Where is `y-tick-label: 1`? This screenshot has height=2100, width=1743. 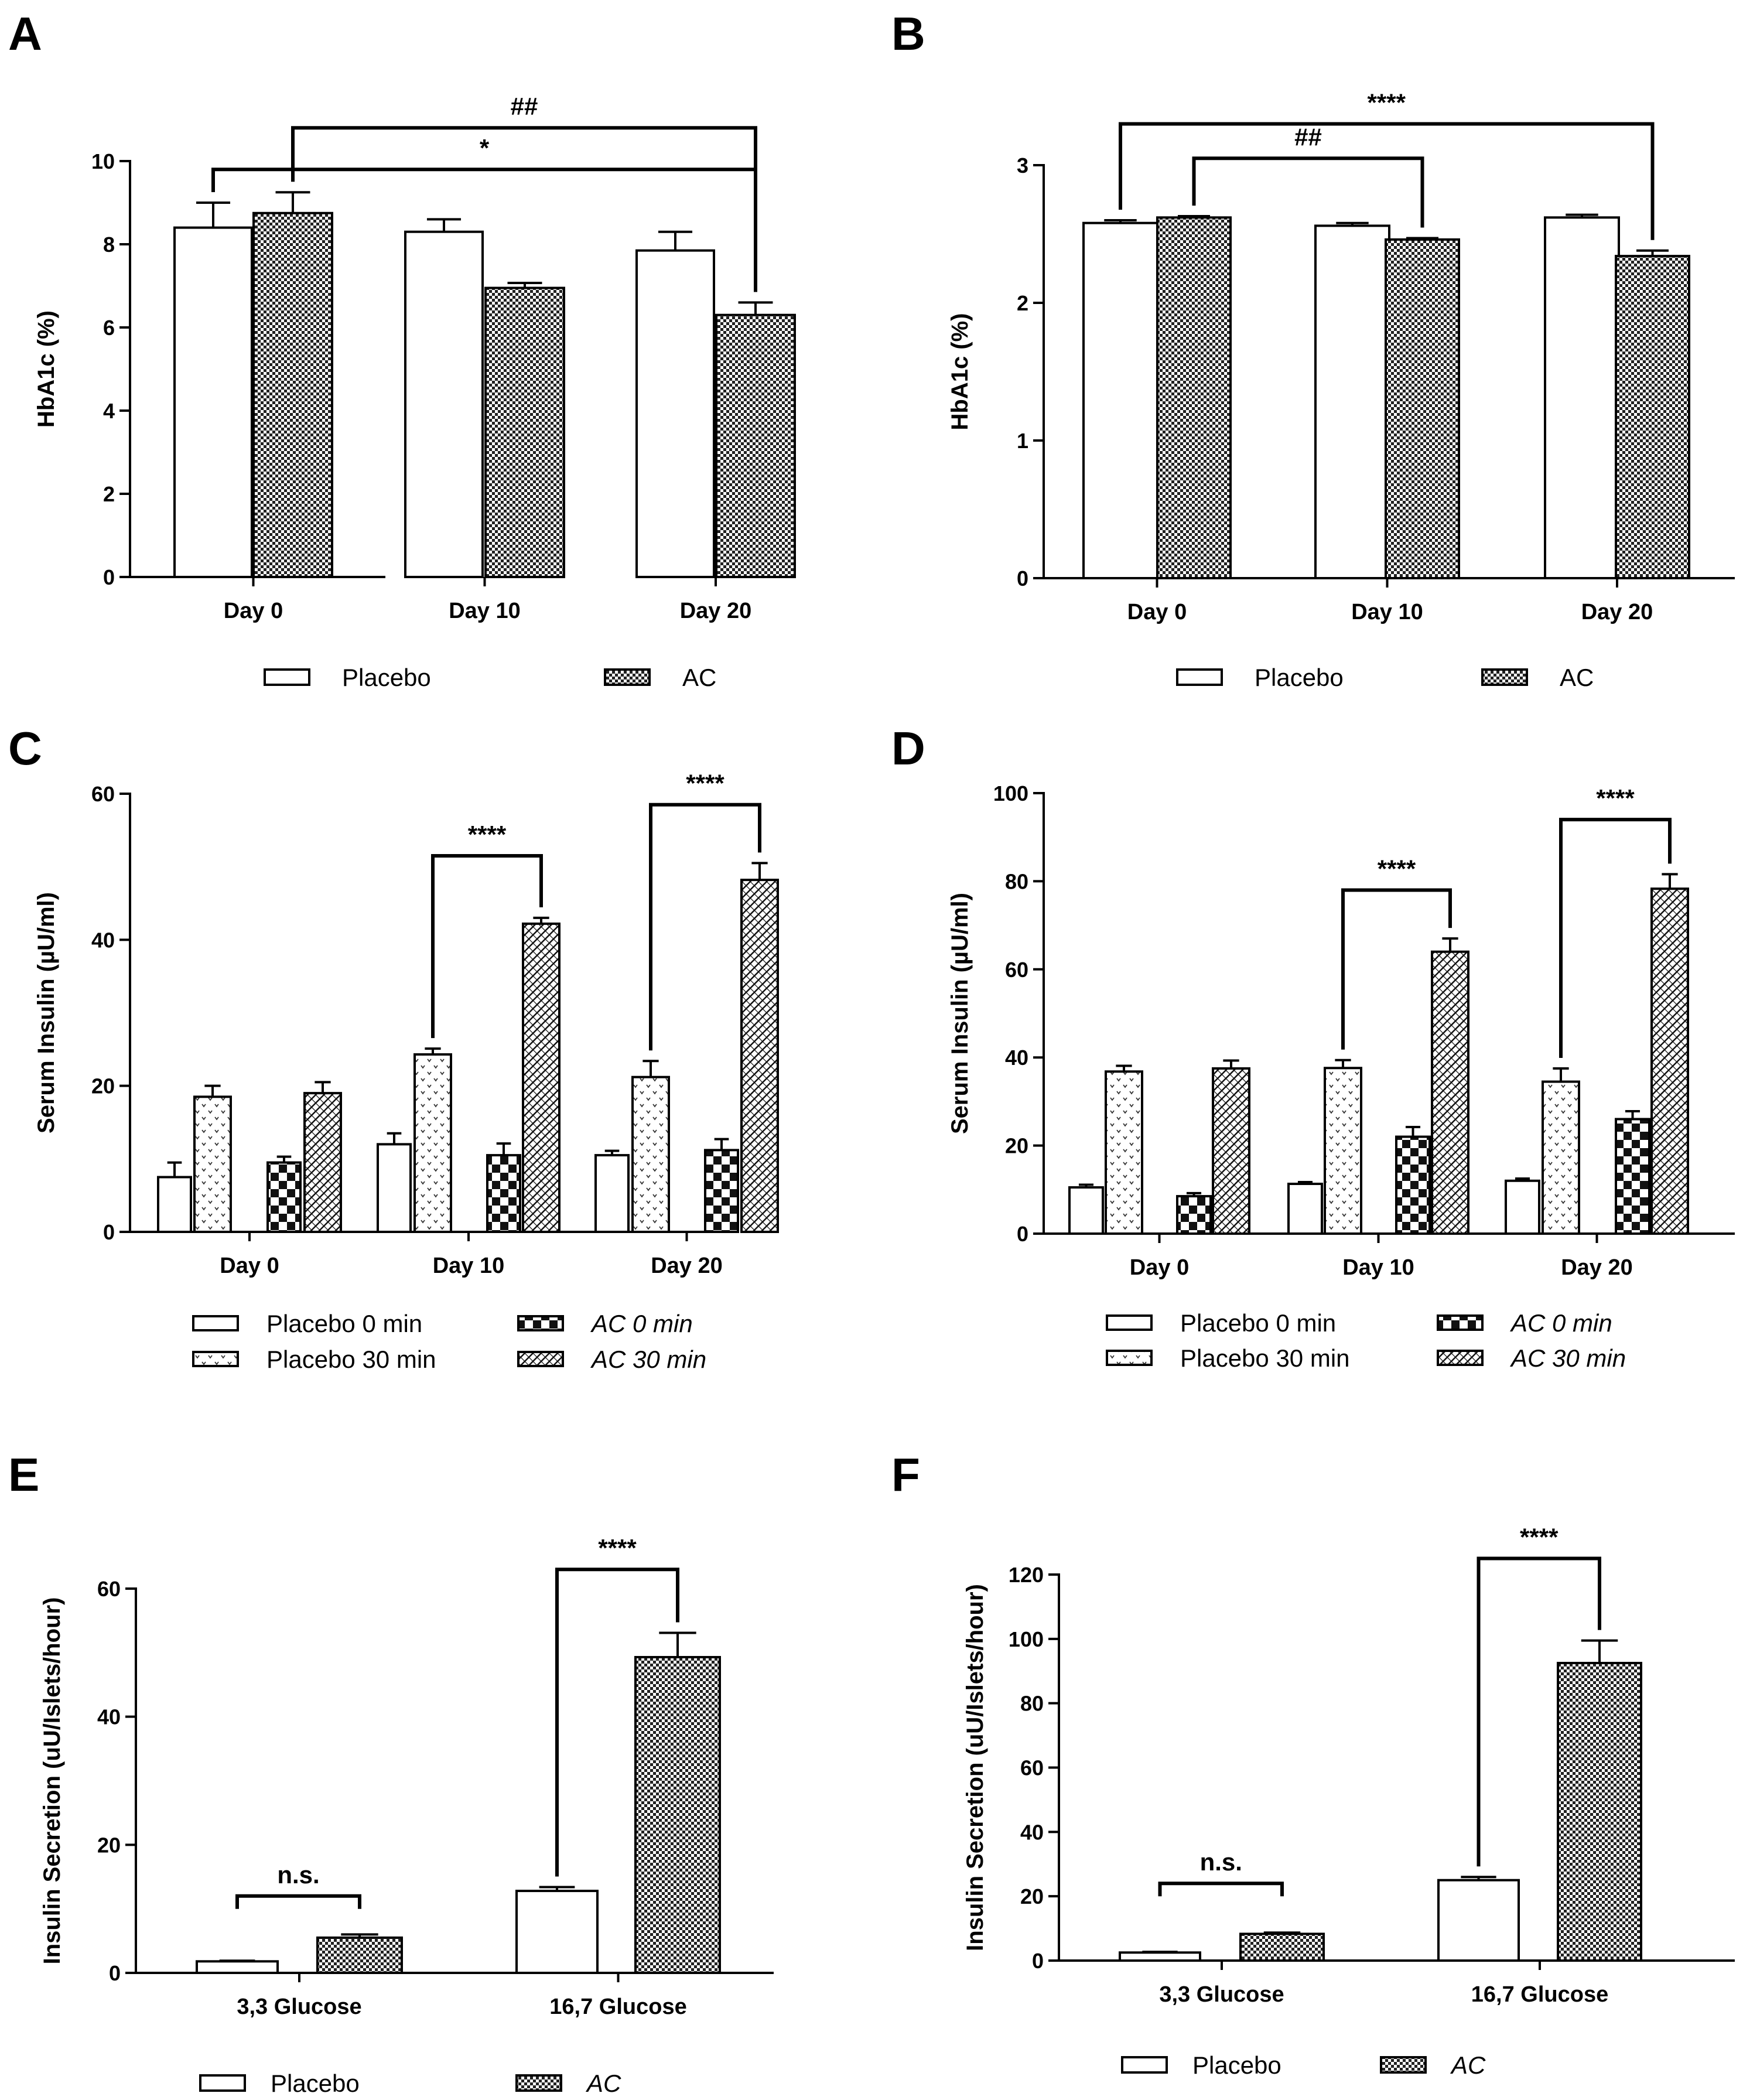 y-tick-label: 1 is located at coordinates (1022, 441).